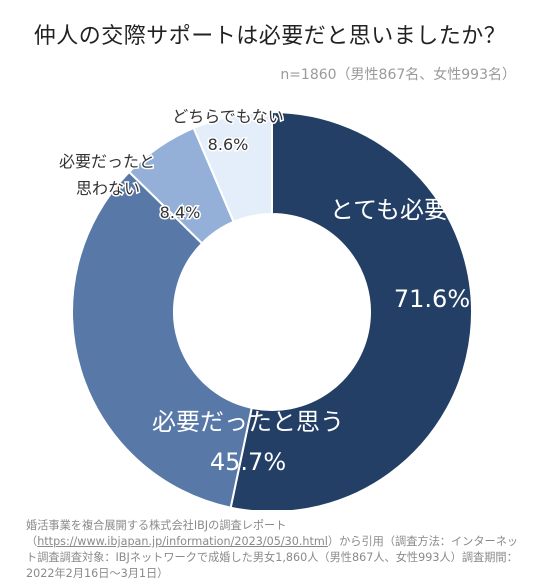 This screenshot has width=540, height=582. Describe the element at coordinates (270, 36) in the screenshot. I see `chart-title: 仲人の交際サポートは必要だと思いましたか？` at that location.